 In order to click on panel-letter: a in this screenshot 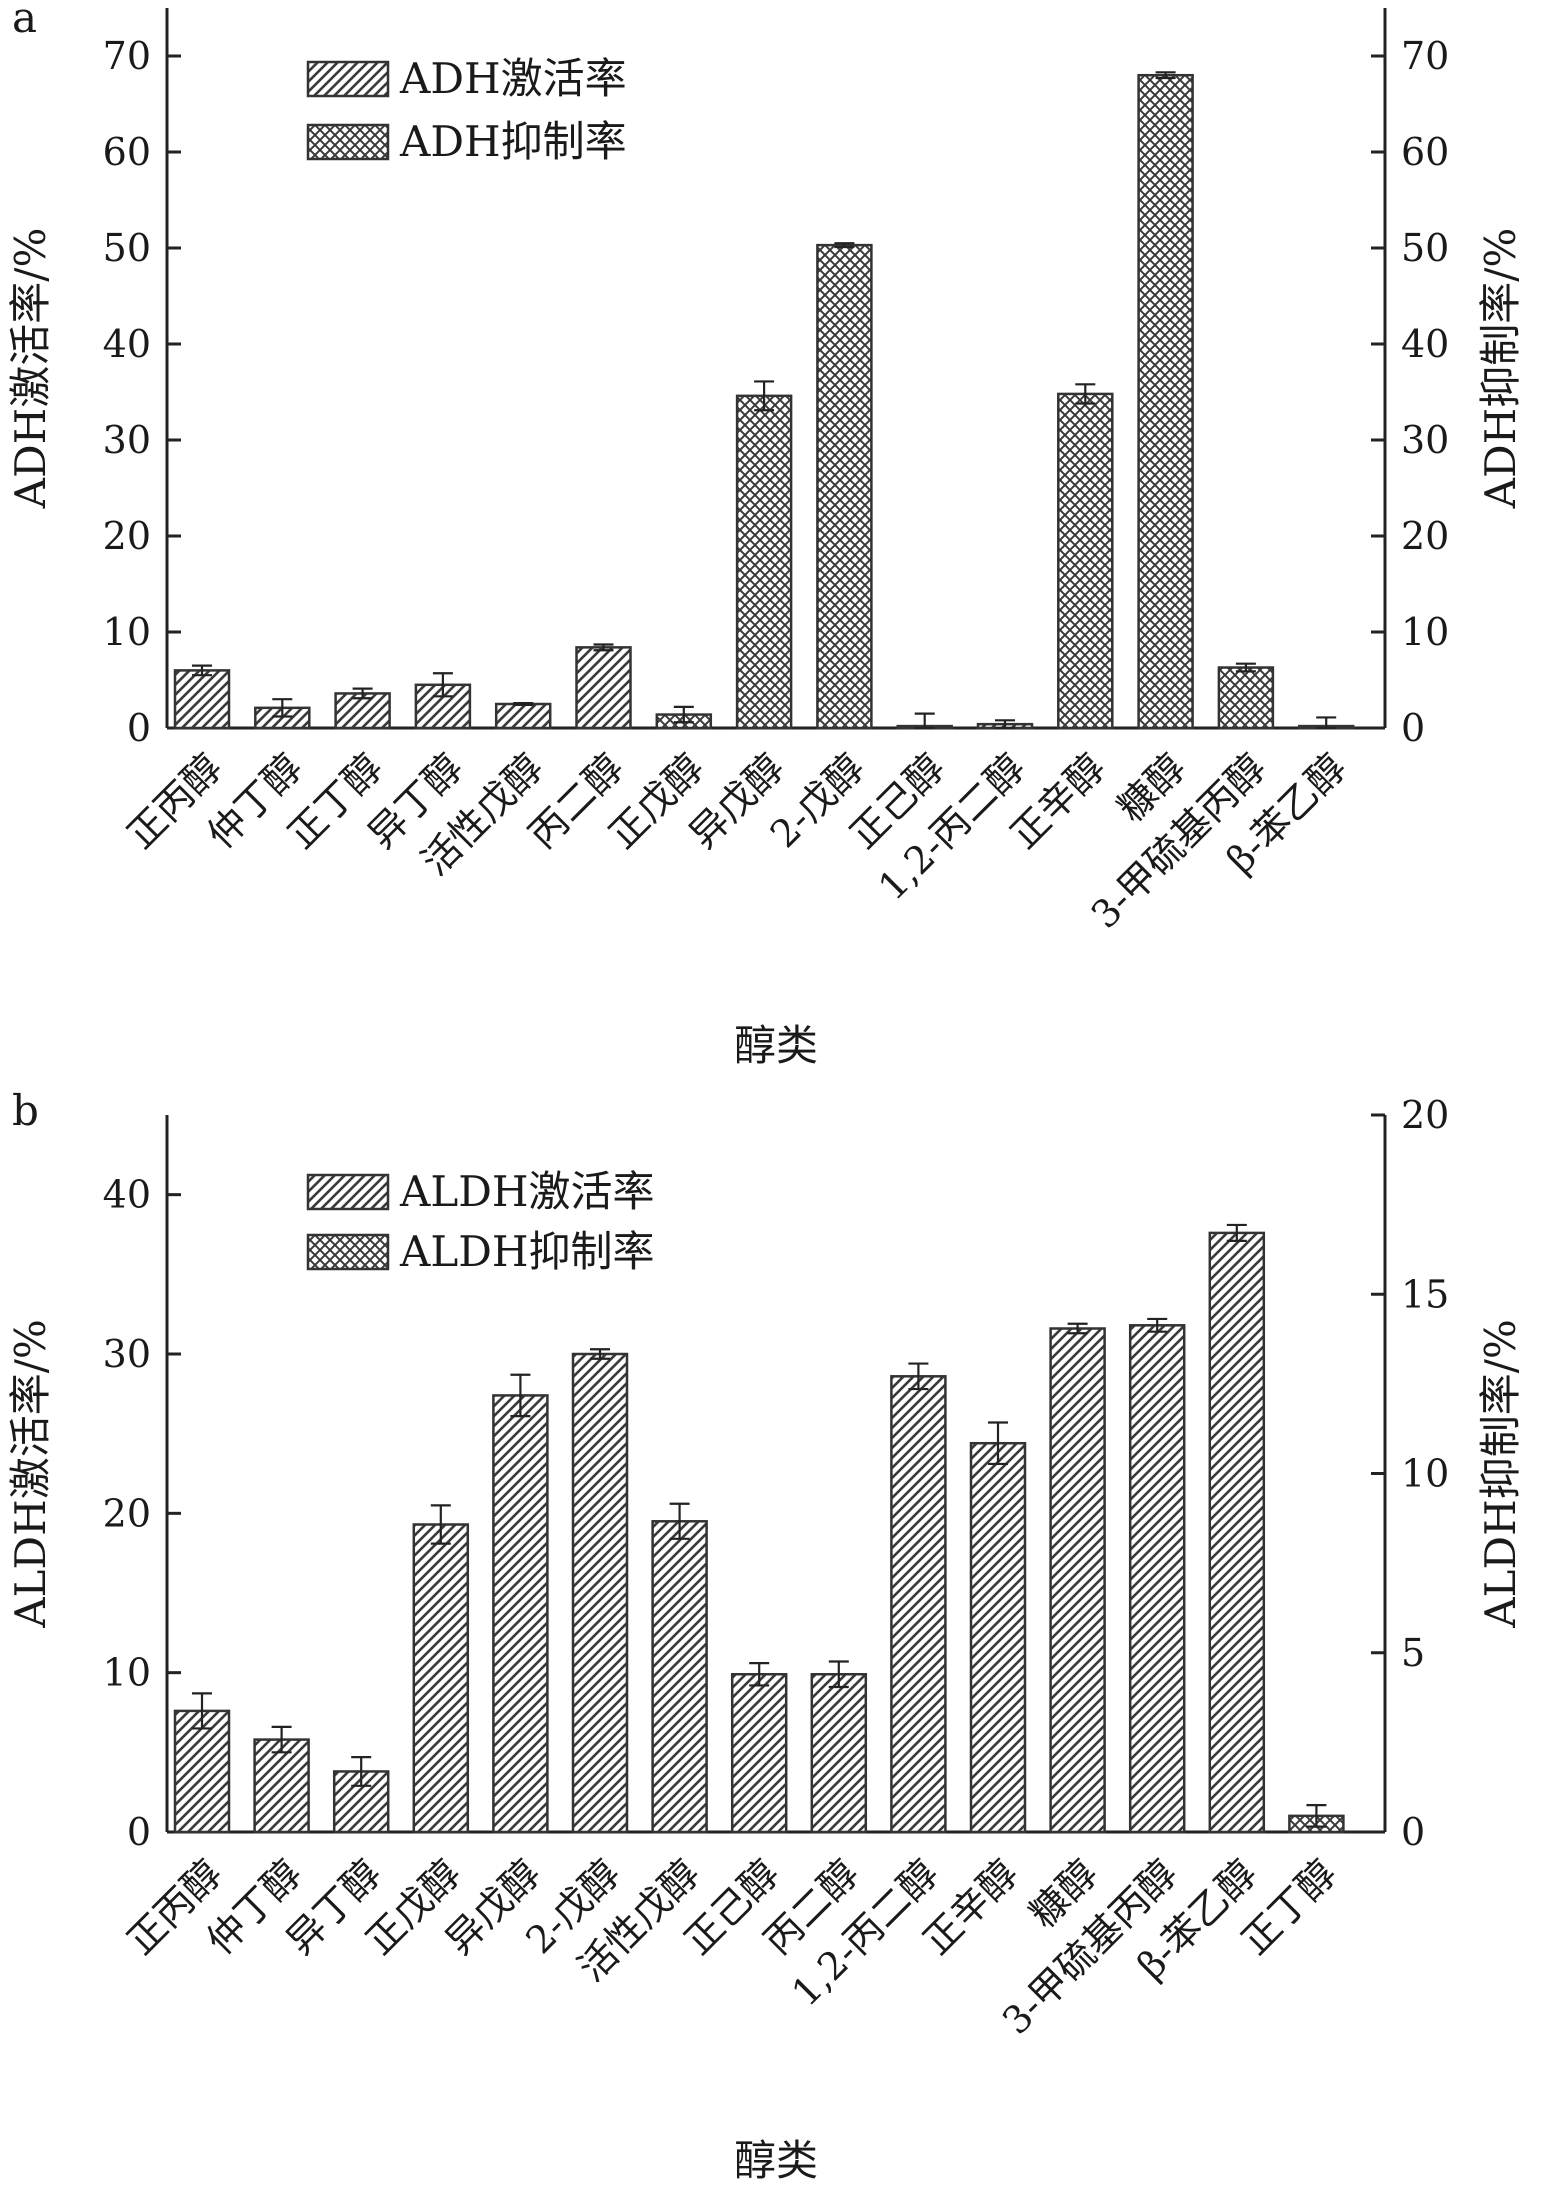, I will do `click(24, 21)`.